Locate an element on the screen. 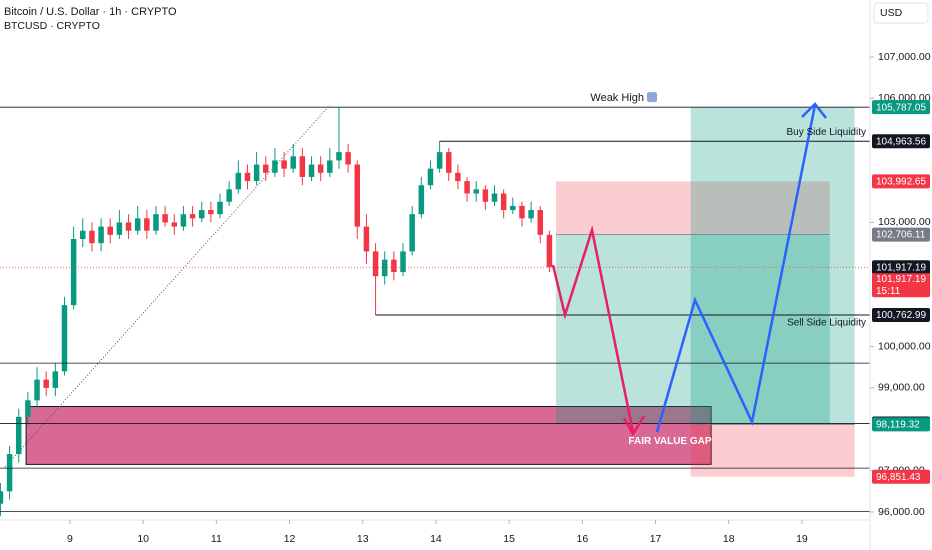 Image resolution: width=932 pixels, height=550 pixels. last-price-box is located at coordinates (901, 285).